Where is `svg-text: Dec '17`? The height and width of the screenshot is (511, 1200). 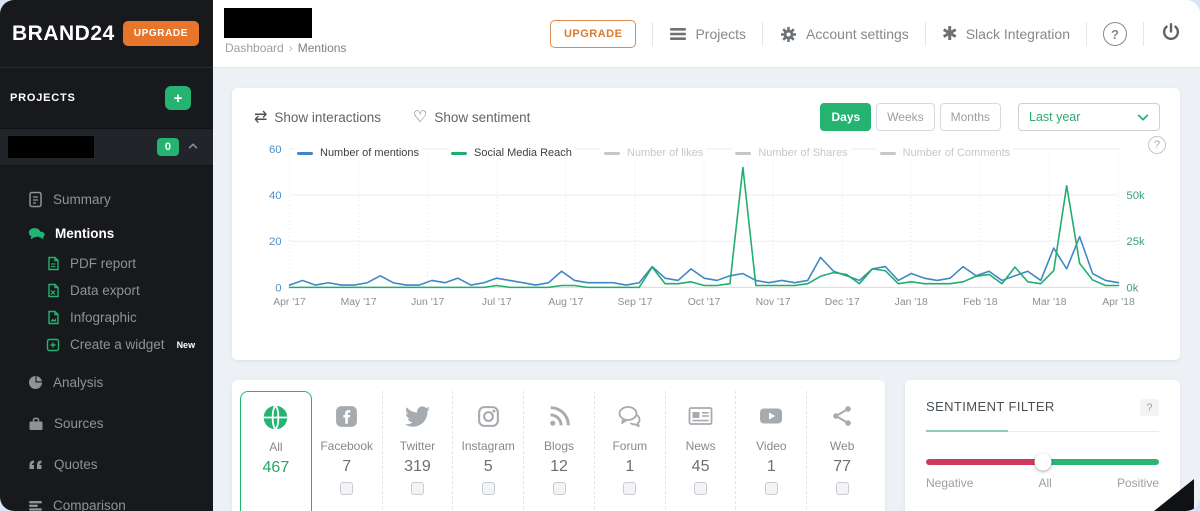
svg-text: Dec '17 is located at coordinates (842, 302).